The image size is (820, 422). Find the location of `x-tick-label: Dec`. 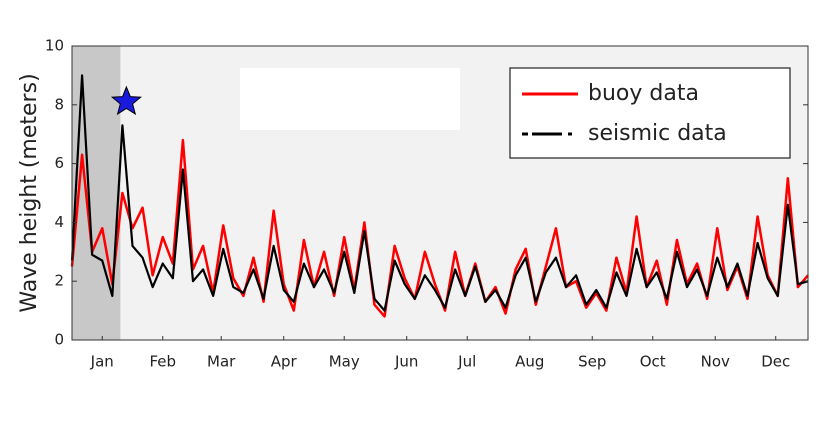

x-tick-label: Dec is located at coordinates (775, 362).